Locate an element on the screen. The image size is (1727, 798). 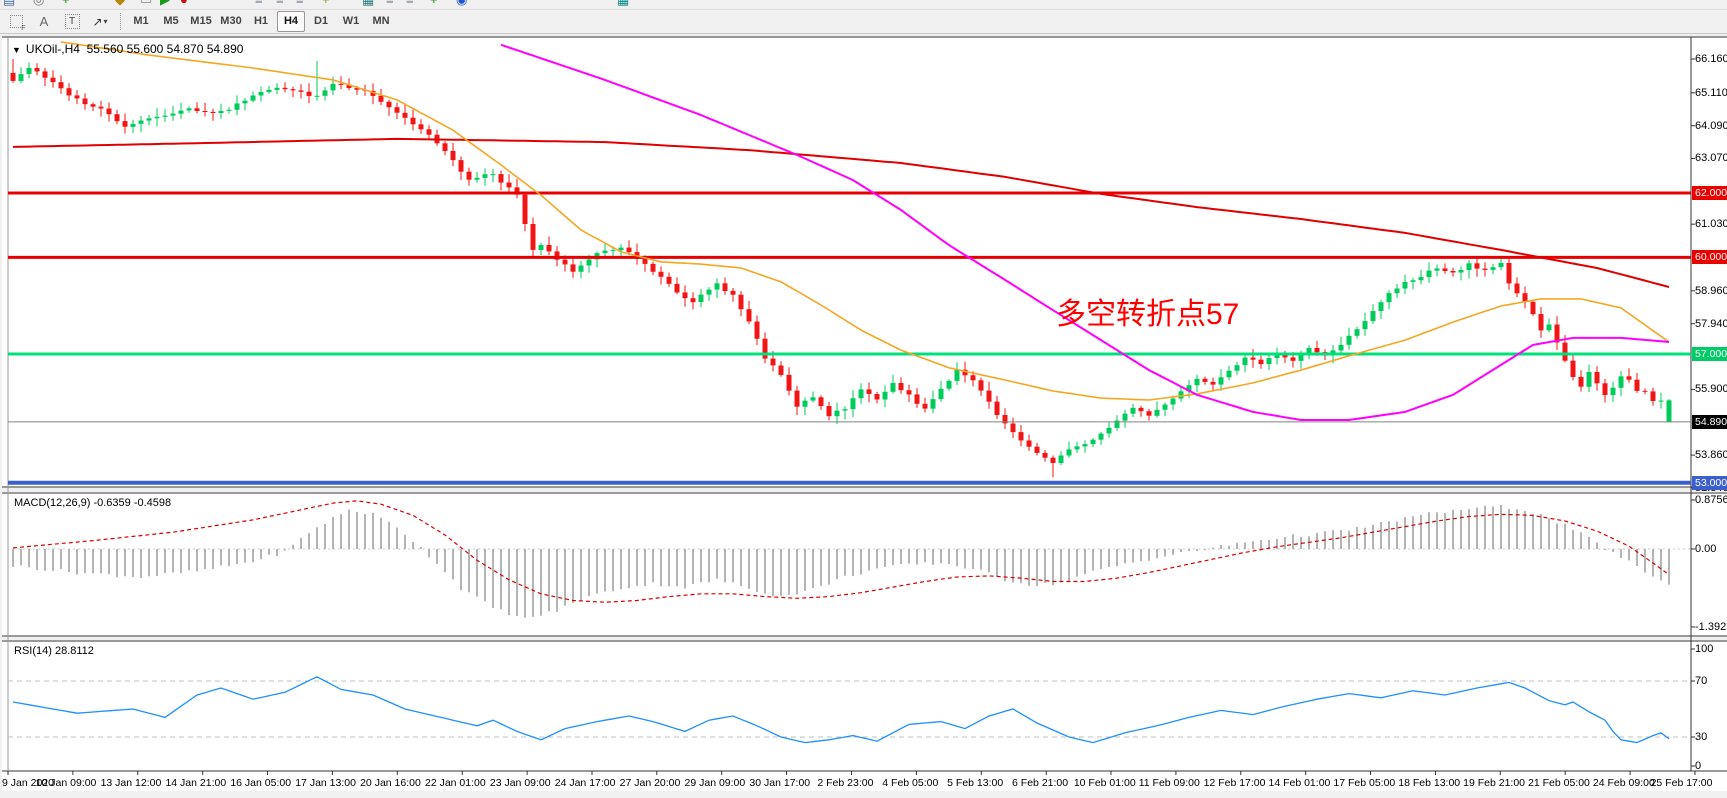
macd-signal-line is located at coordinates (841, 551).